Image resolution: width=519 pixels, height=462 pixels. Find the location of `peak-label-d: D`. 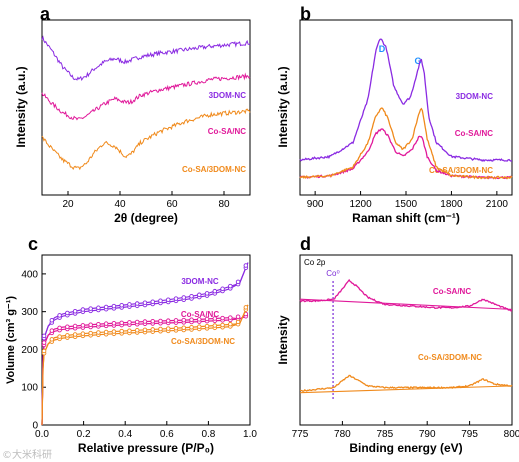

peak-label-d: D is located at coordinates (382, 49).